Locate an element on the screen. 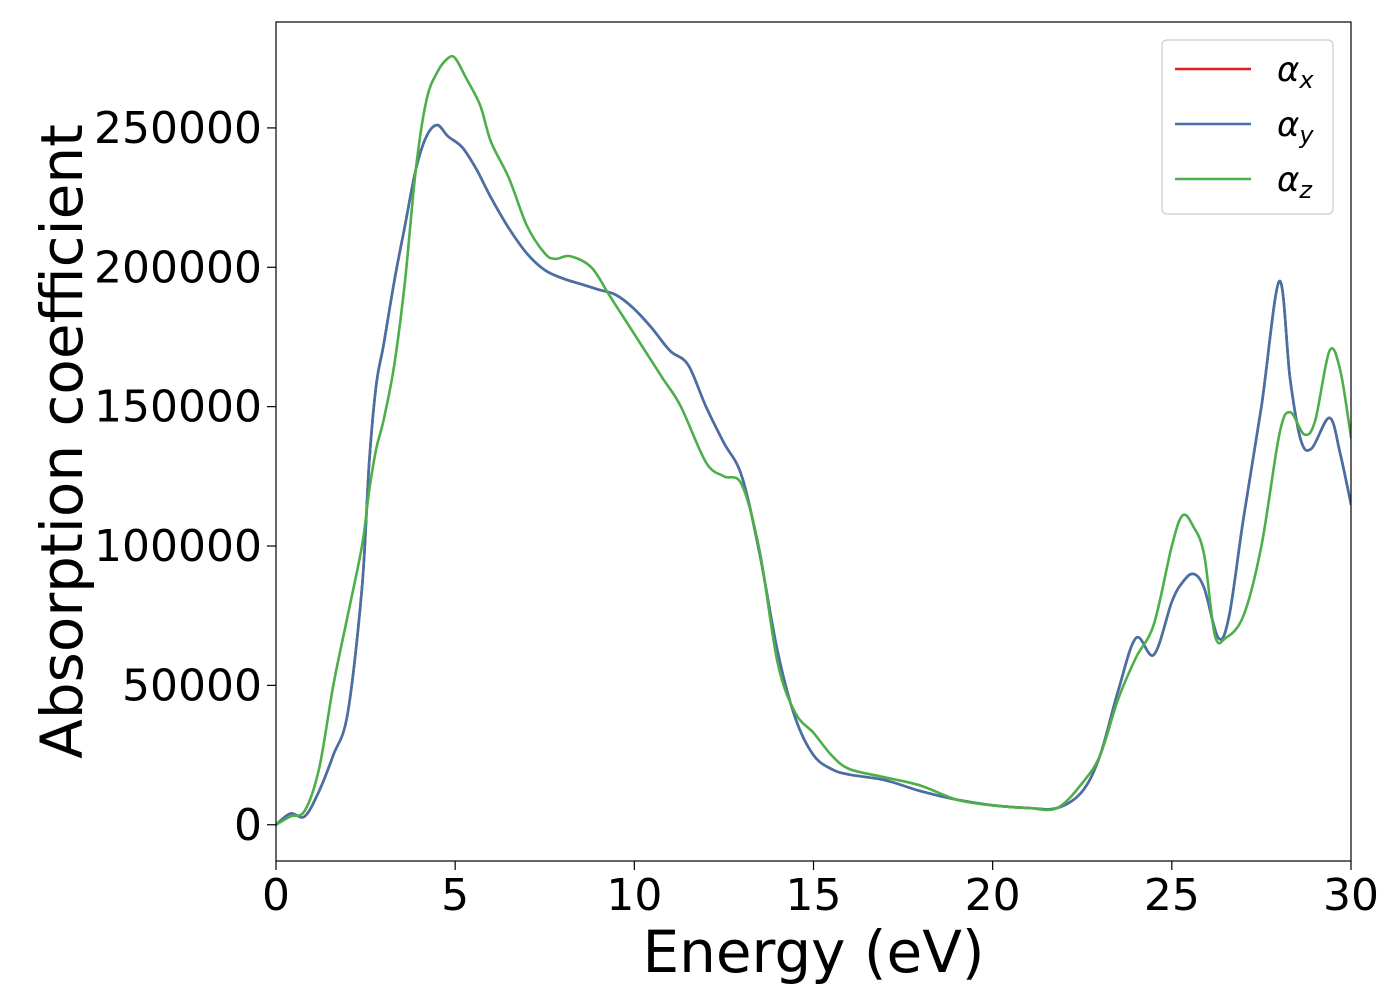 Image resolution: width=1400 pixels, height=1005 pixels. x-axis: 0 5 10 15 20 25 30 is located at coordinates (820, 891).